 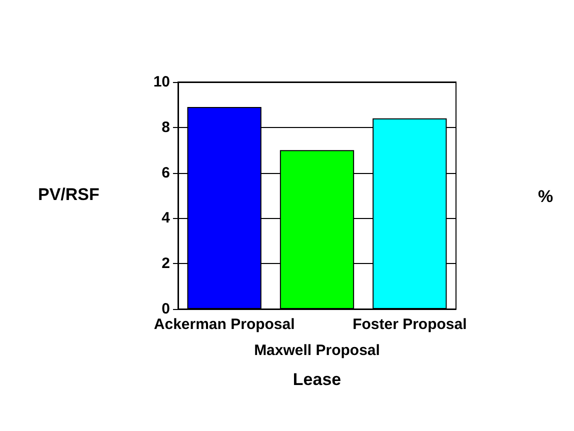 I want to click on y-tick-label: 0, so click(x=166, y=309).